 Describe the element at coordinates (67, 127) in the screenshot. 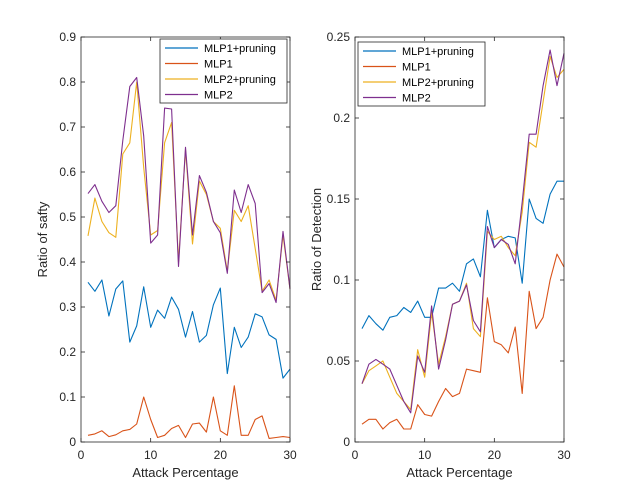

I see `y-tick-label: 0.7` at that location.